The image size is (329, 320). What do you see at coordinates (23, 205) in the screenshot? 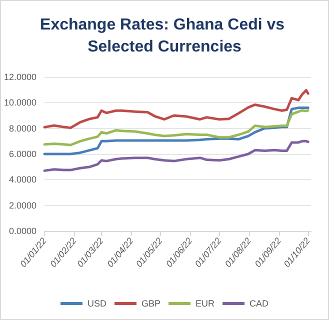
I see `y-tick-label: 2.0000` at bounding box center [23, 205].